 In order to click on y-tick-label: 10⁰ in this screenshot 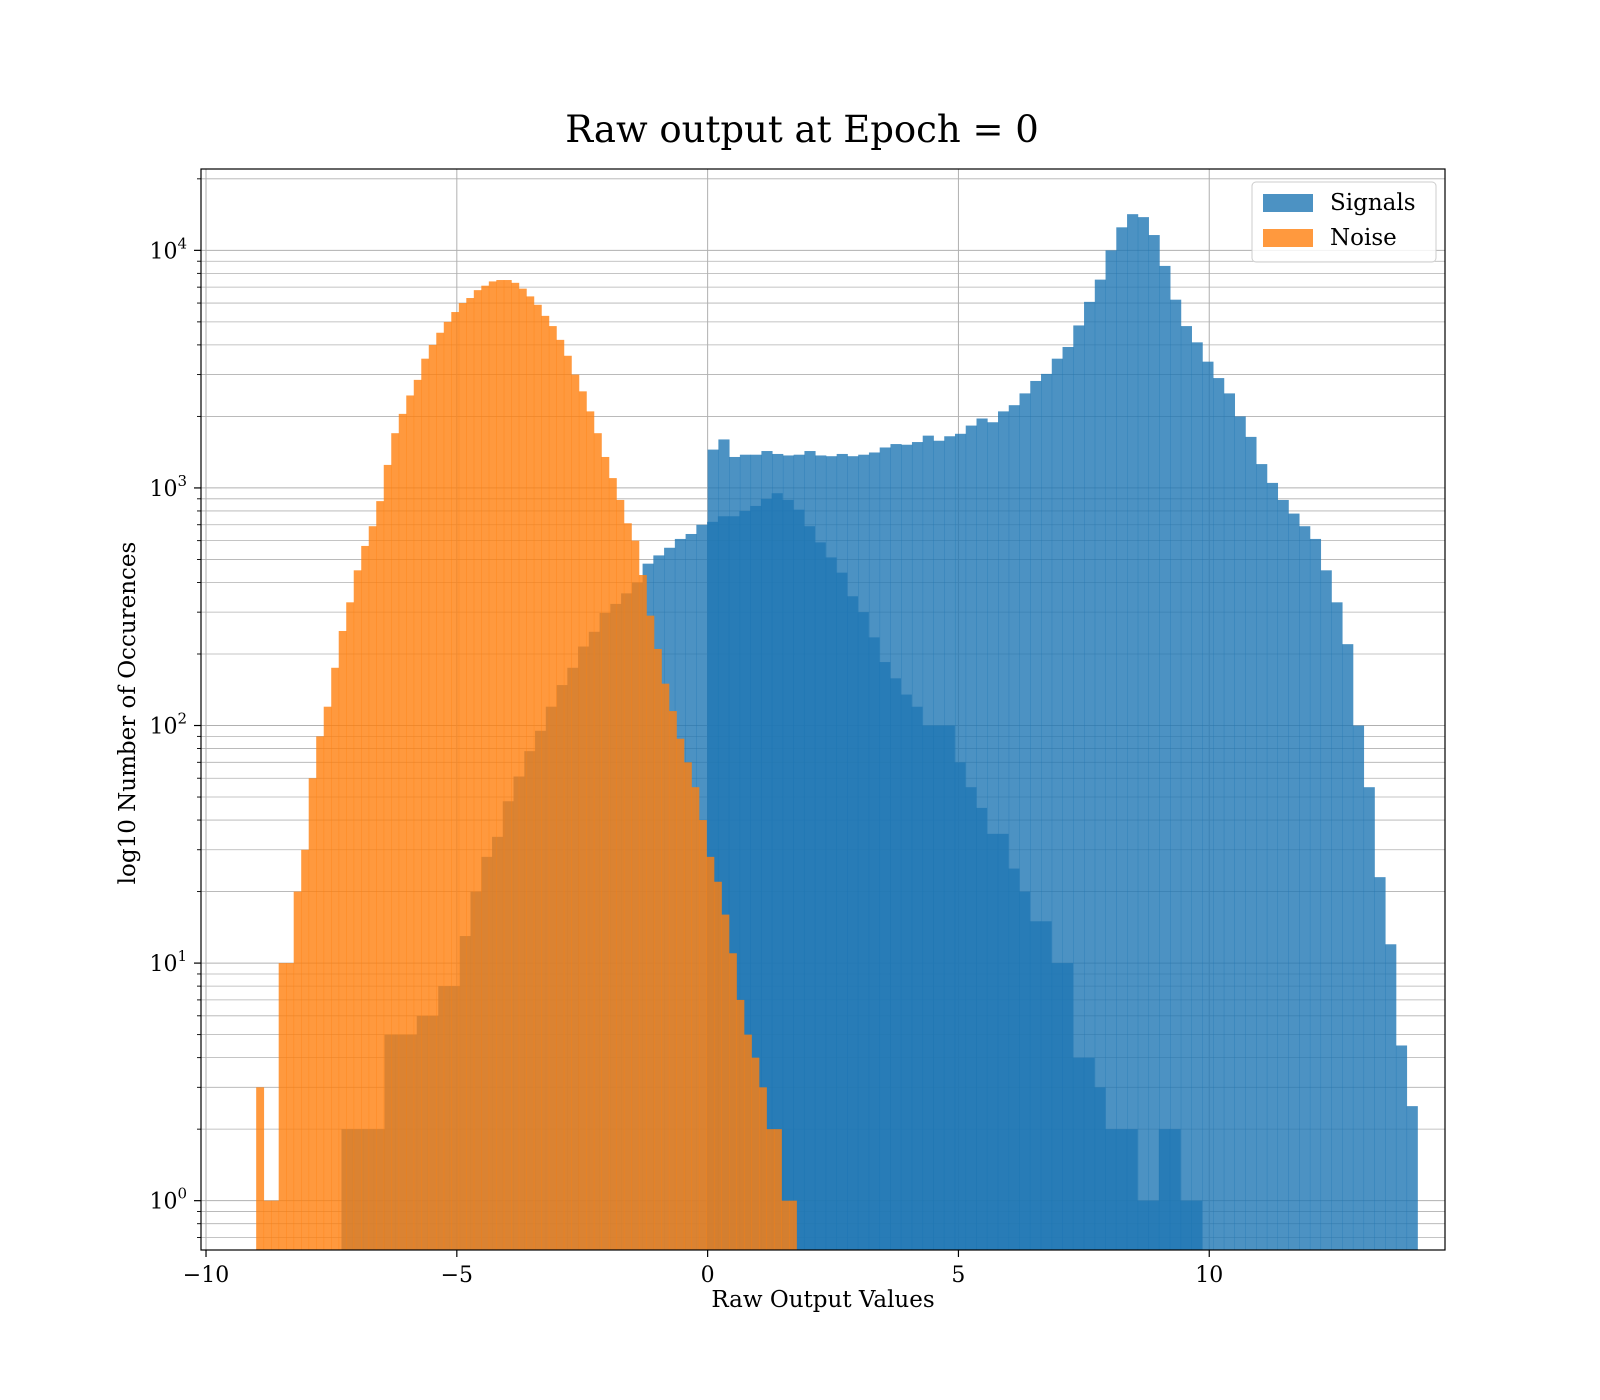, I will do `click(168, 1200)`.